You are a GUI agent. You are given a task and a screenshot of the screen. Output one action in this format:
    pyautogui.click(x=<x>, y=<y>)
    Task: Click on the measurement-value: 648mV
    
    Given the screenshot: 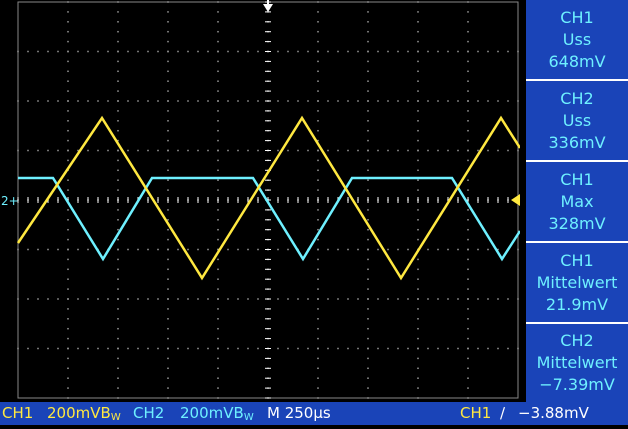 What is the action you would take?
    pyautogui.click(x=577, y=61)
    